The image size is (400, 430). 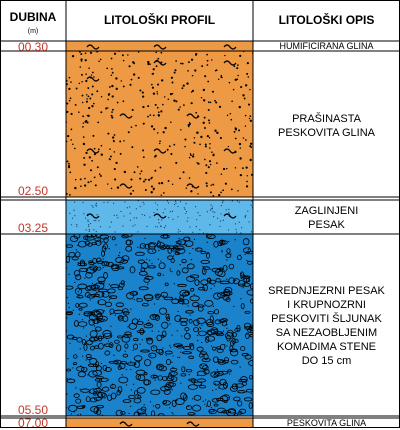 What do you see at coordinates (33, 410) in the screenshot?
I see `depth-label-3: 05.50` at bounding box center [33, 410].